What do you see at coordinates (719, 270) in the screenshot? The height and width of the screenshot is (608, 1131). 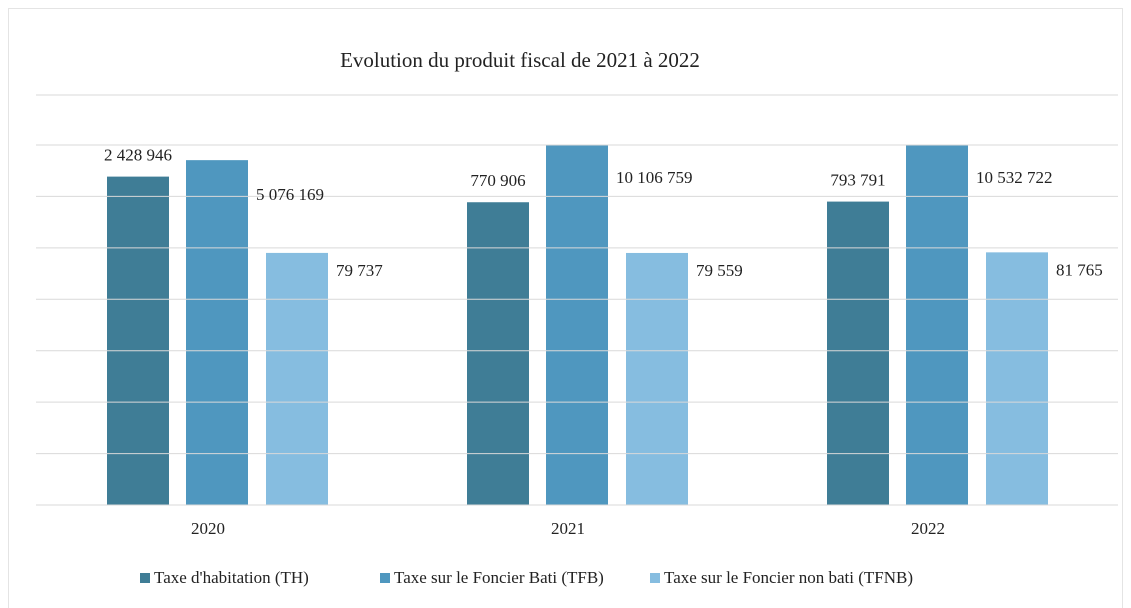 I see `data-label: 79 559` at bounding box center [719, 270].